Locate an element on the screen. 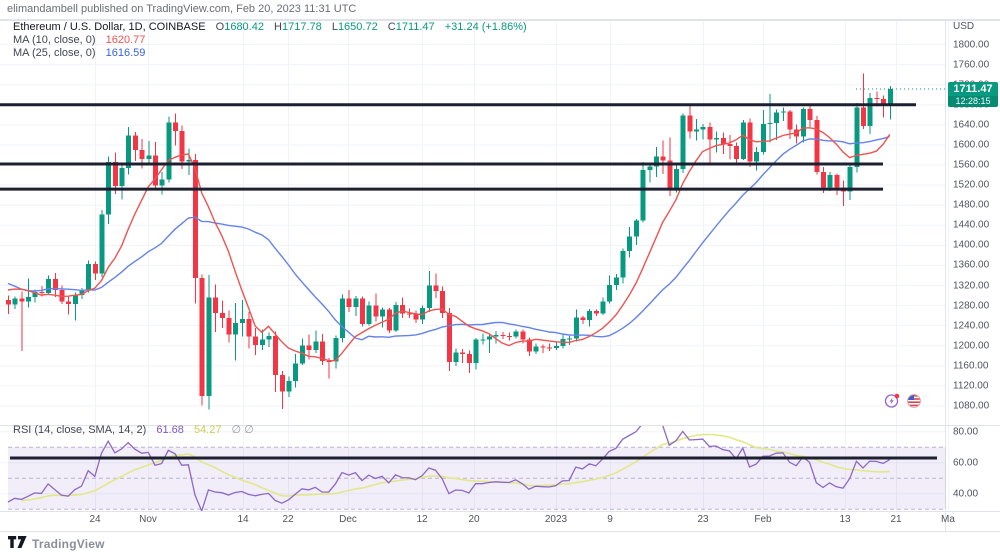 The height and width of the screenshot is (559, 1000). us-flag-icon is located at coordinates (914, 403).